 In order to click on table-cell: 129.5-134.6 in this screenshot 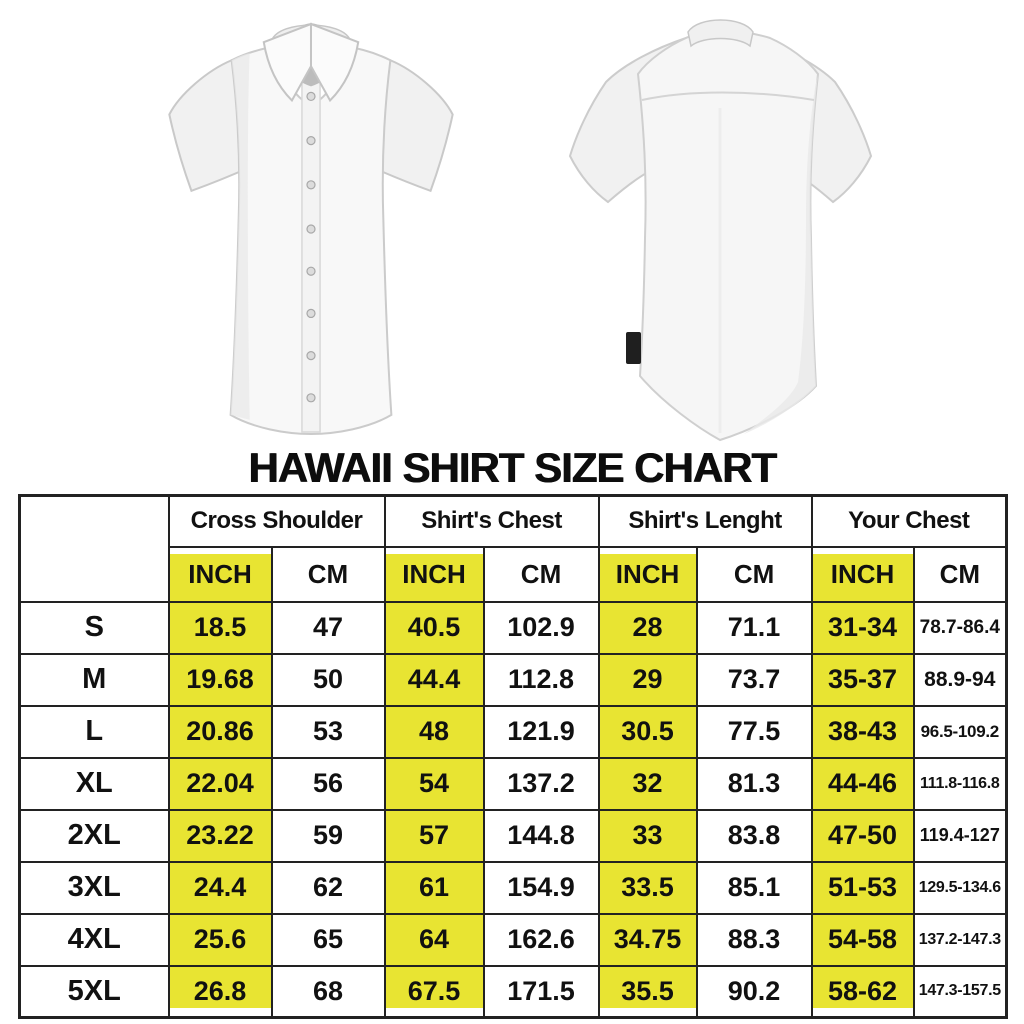, I will do `click(960, 887)`.